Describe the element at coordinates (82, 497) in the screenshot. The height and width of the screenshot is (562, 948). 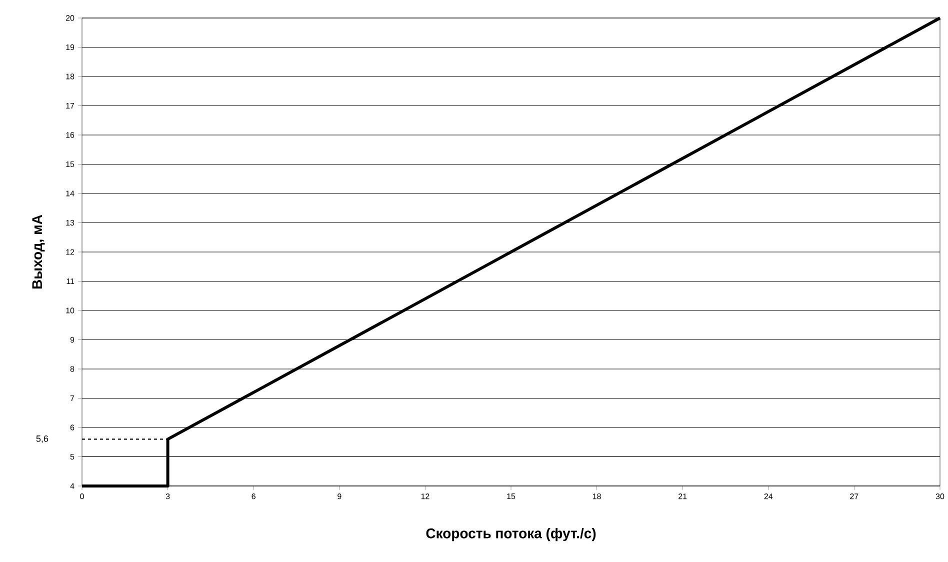
I see `x-tick-label: 0` at that location.